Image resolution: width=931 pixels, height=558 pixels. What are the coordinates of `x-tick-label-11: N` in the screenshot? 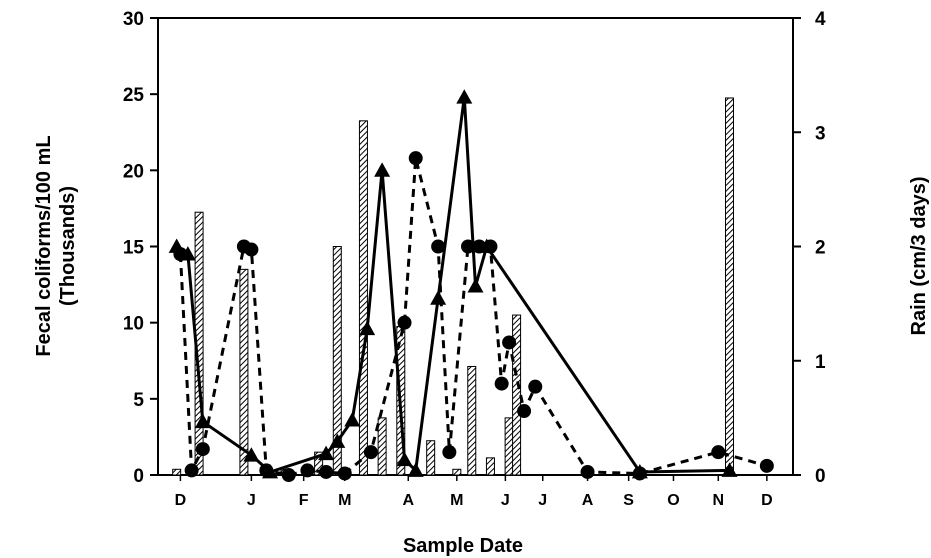 It's located at (719, 500).